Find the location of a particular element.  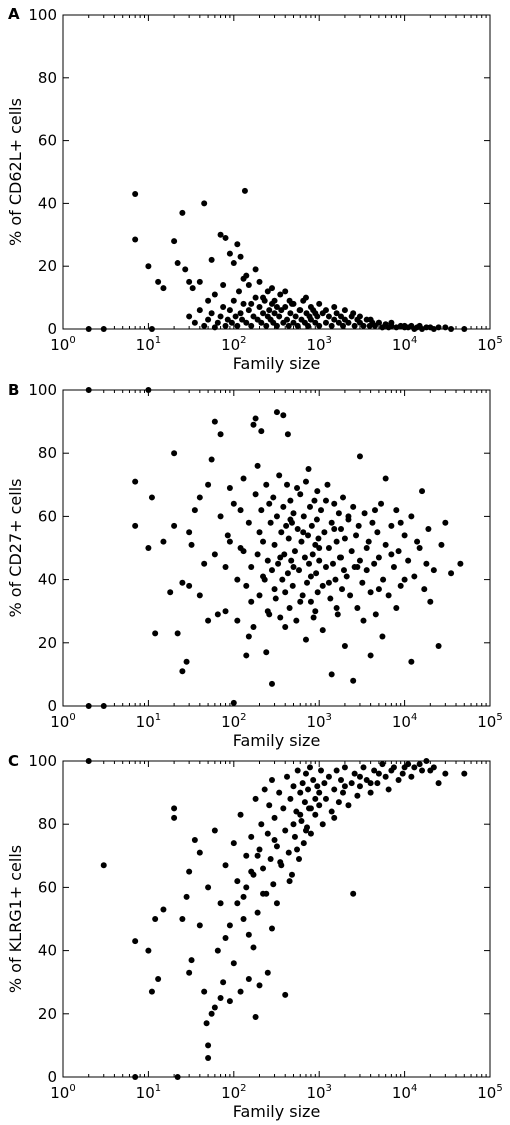

x-tick-label: 10³ is located at coordinates (318, 344).